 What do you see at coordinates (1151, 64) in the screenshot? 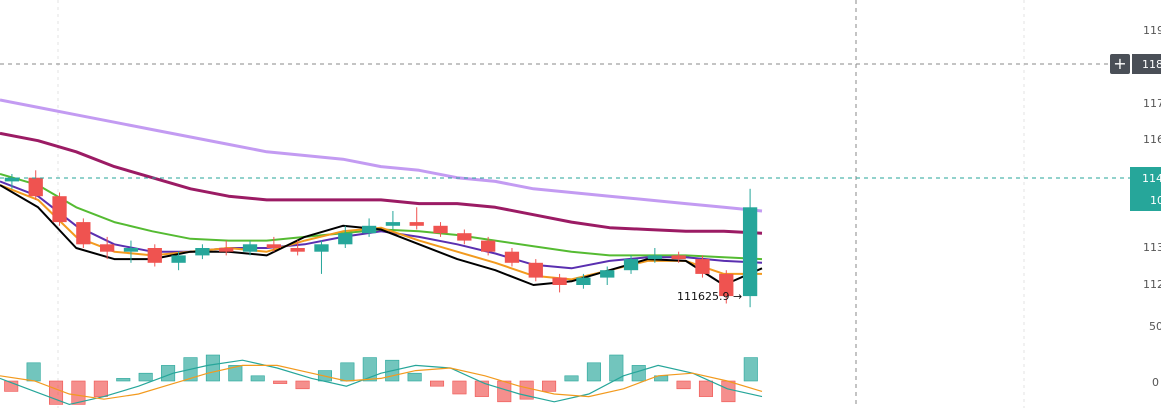
I see `crosshair-price-label: 118` at bounding box center [1151, 64].